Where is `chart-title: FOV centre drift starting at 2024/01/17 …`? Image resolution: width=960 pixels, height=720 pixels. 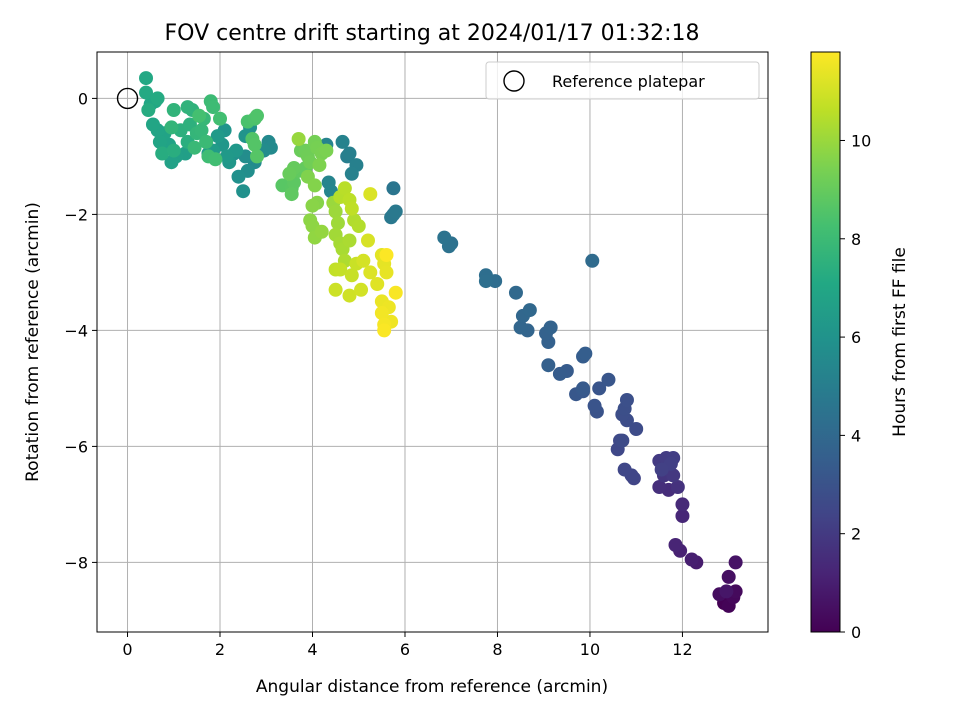
chart-title: FOV centre drift starting at 2024/01/17 … is located at coordinates (432, 33).